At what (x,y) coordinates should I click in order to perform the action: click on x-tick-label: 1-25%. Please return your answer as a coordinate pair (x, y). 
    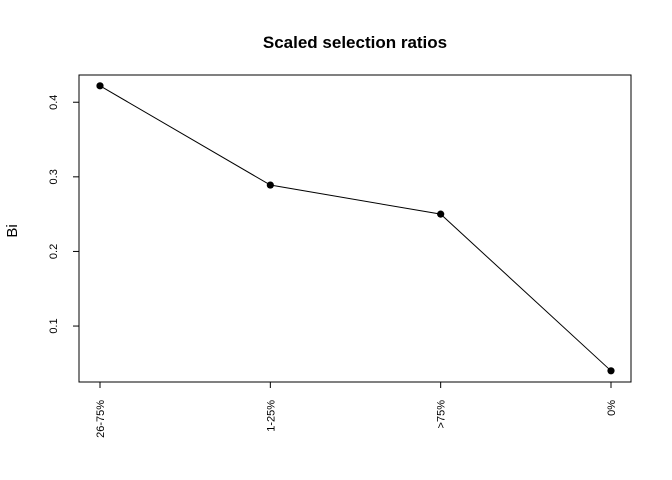
    Looking at the image, I should click on (271, 416).